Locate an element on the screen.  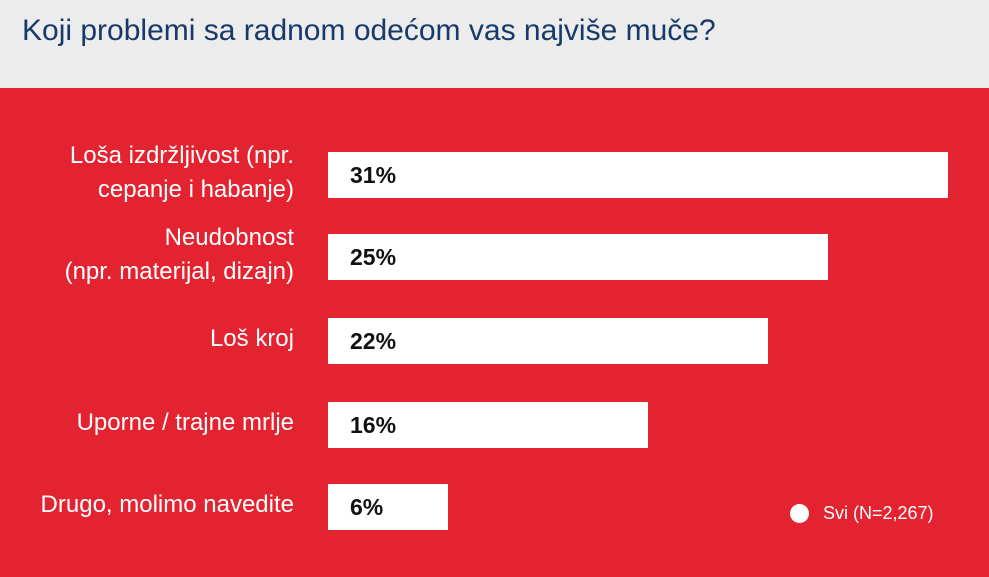
legend-label: Svi (N=2,267) is located at coordinates (878, 512).